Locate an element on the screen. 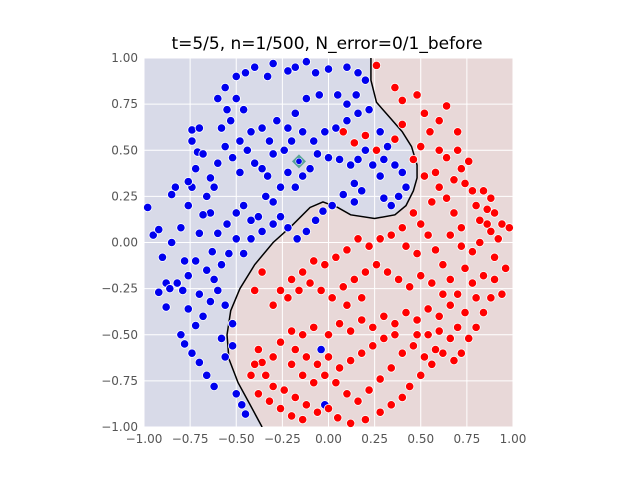 Image resolution: width=640 pixels, height=480 pixels. y-tick-label: 0.50 is located at coordinates (124, 150).